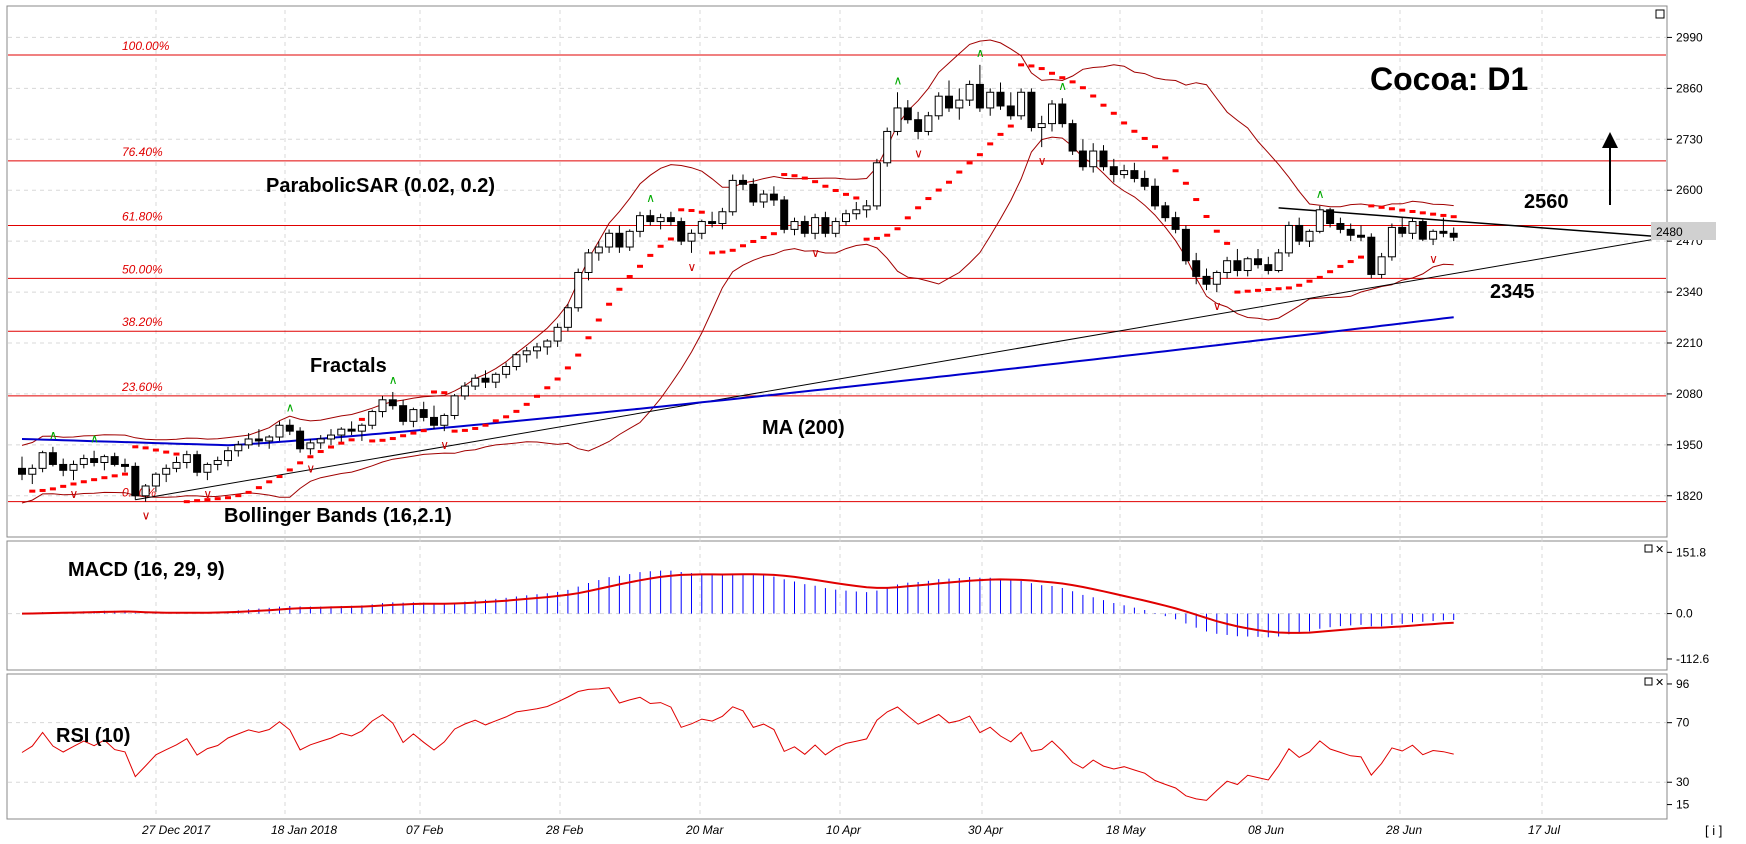 This screenshot has height=844, width=1746. Describe the element at coordinates (1713, 830) in the screenshot. I see `info-corner-label: [ i ]` at that location.